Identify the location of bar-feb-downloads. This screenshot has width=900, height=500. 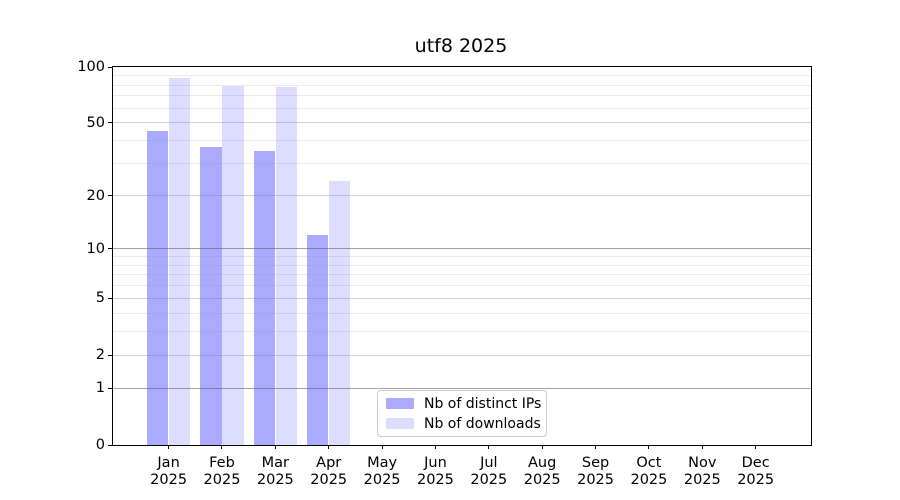
(233, 265).